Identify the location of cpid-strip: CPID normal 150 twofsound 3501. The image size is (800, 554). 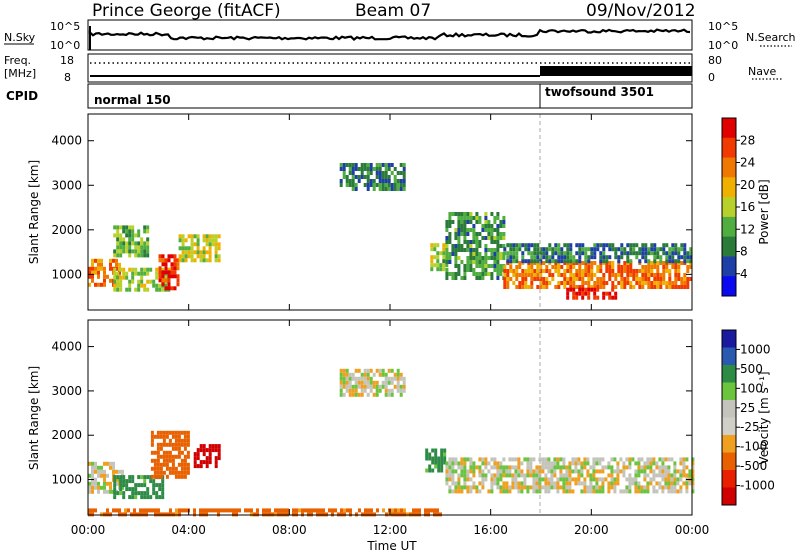
(349, 96).